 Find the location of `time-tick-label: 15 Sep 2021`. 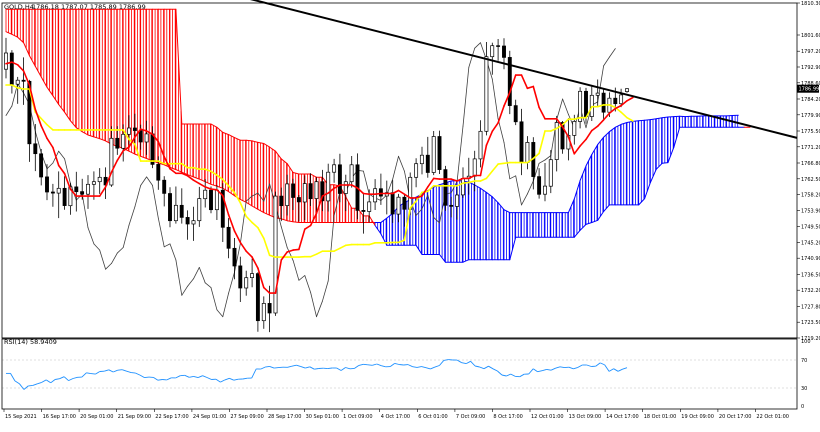

time-tick-label: 15 Sep 2021 is located at coordinates (21, 417).